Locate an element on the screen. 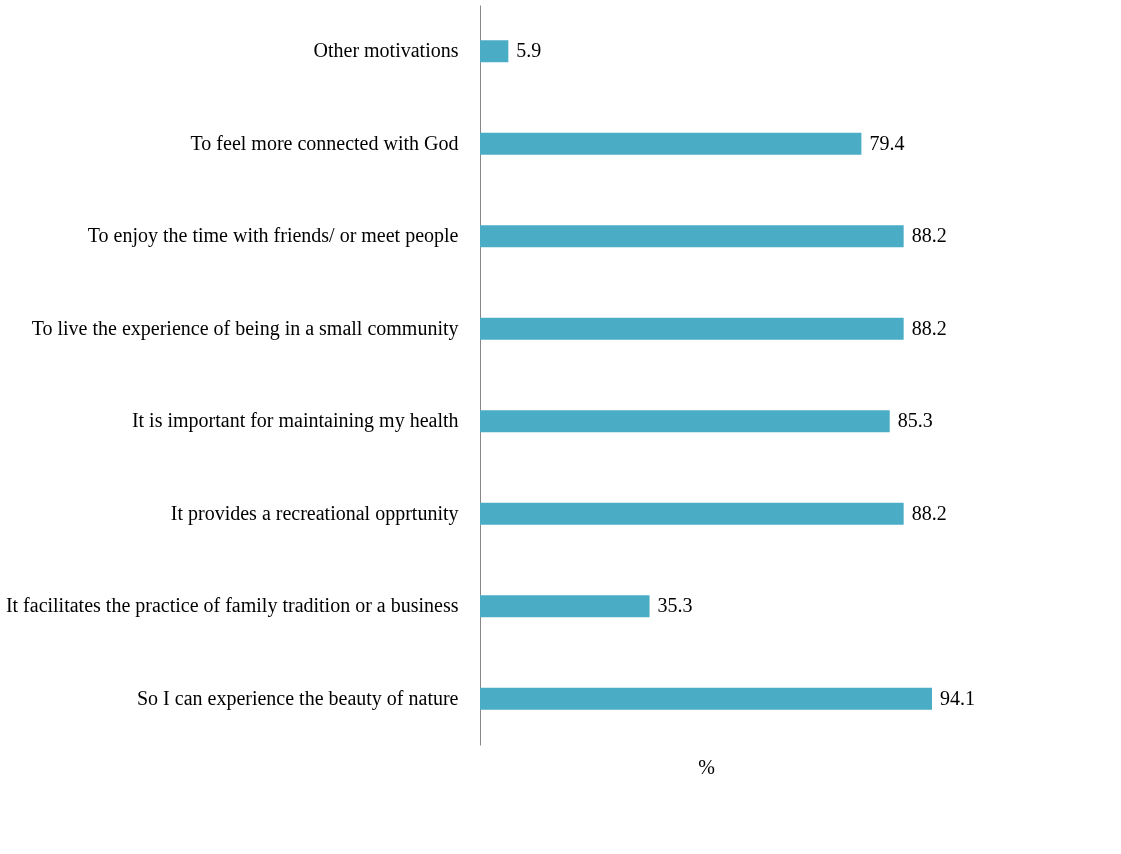  y-tick-label: To enjoy the time with friends/ or meet people is located at coordinates (273, 236).